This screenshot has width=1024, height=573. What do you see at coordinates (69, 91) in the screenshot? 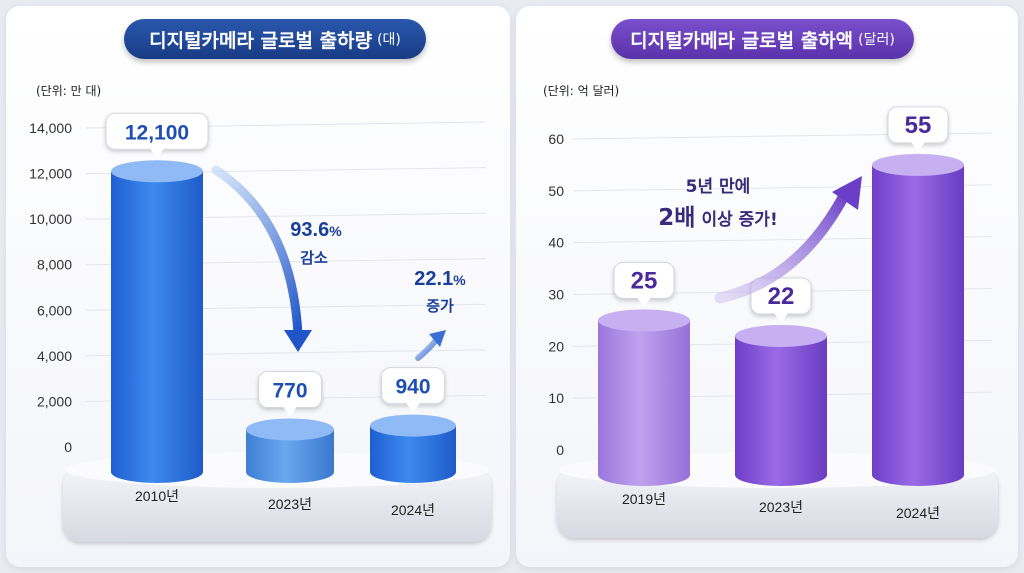
I see `volume-unit-label: (단위: 만 대)` at bounding box center [69, 91].